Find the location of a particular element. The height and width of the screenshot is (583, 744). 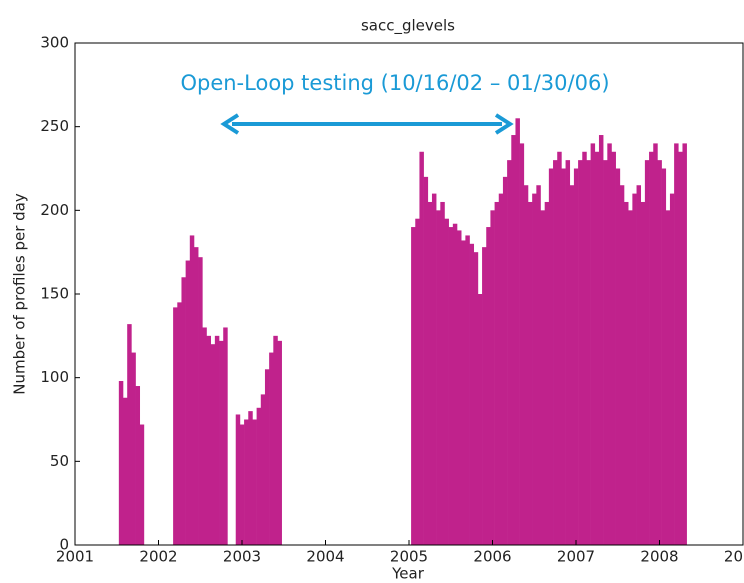

y-tick-label: 100 is located at coordinates (54, 377).